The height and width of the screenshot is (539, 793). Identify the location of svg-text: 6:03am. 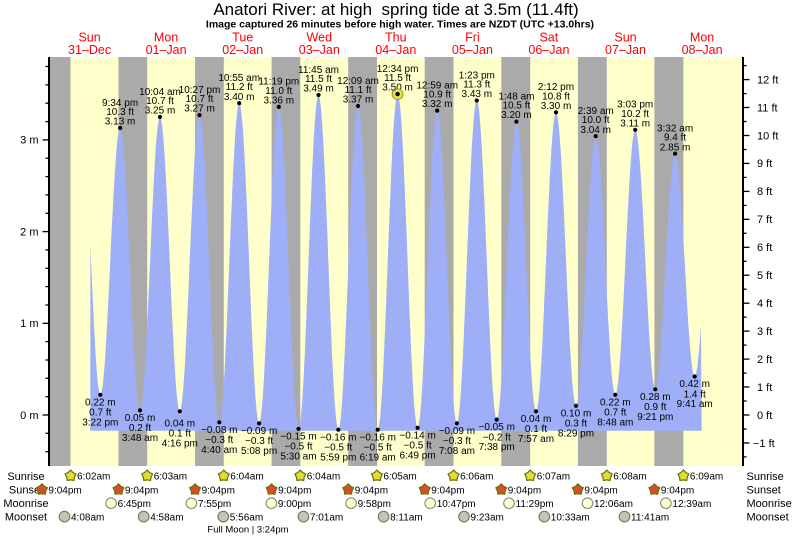
(170, 477).